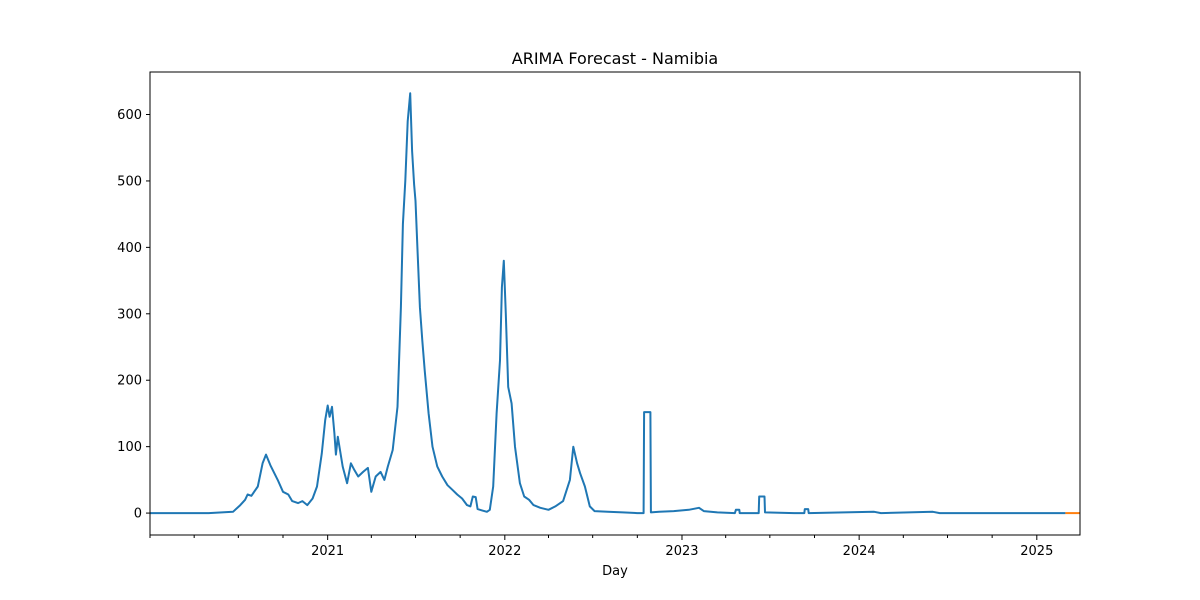 The height and width of the screenshot is (600, 1200). What do you see at coordinates (1036, 551) in the screenshot?
I see `x-tick-label-2025: 2025` at bounding box center [1036, 551].